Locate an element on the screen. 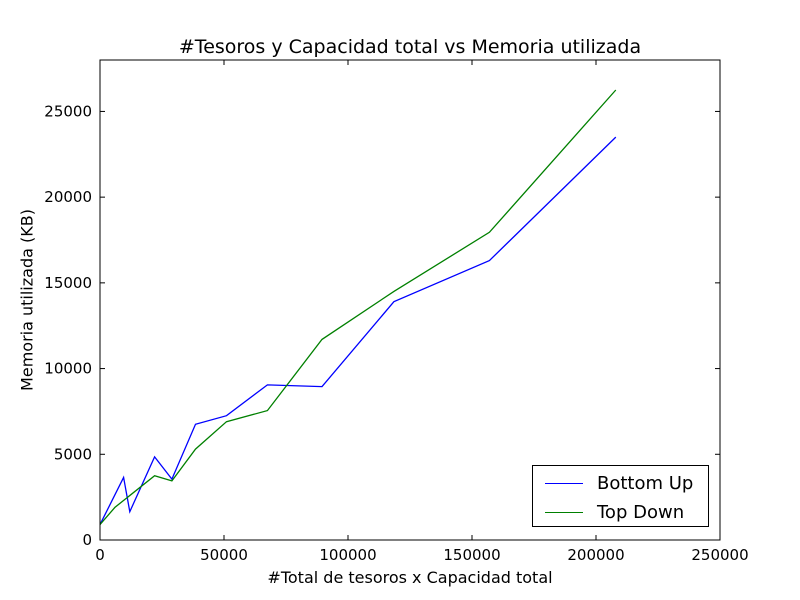 The height and width of the screenshot is (600, 800). x-tick-label: 150000 is located at coordinates (471, 555).